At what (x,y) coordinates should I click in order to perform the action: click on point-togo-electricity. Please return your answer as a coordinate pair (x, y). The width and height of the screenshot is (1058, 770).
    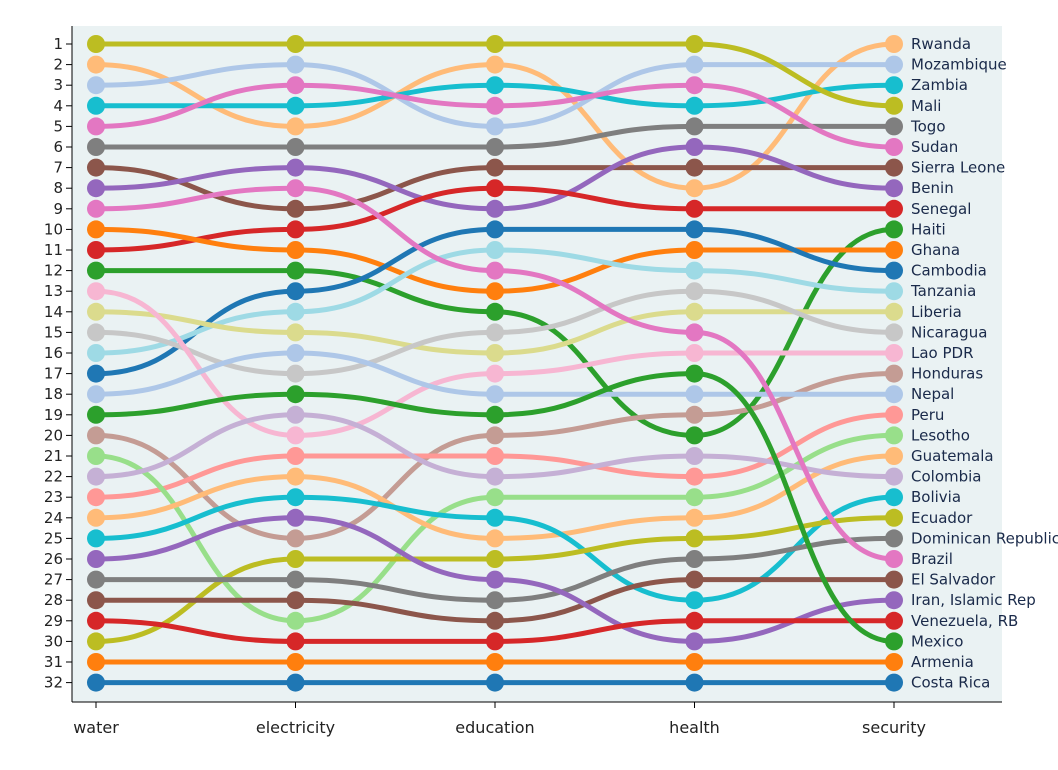
    Looking at the image, I should click on (295, 147).